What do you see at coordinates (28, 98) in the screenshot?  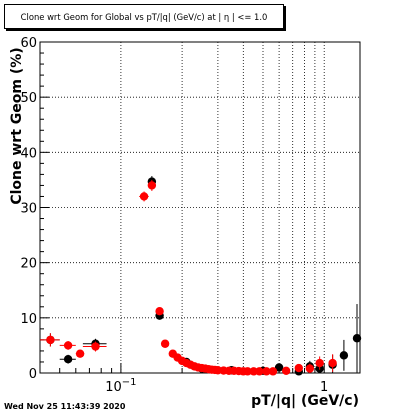 I see `y-tick-label: 50` at bounding box center [28, 98].